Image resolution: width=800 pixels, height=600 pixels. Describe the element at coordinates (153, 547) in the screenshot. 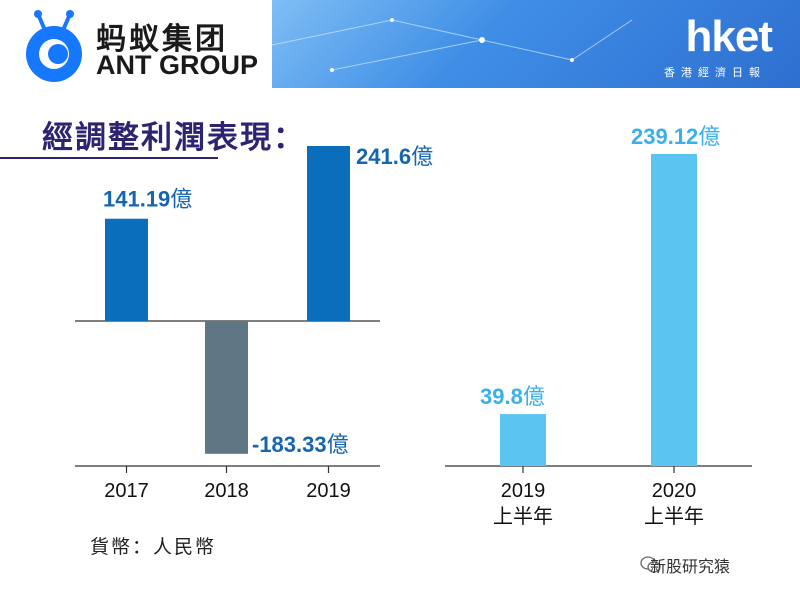

I see `currency-note: 貨幣：人民幣` at that location.